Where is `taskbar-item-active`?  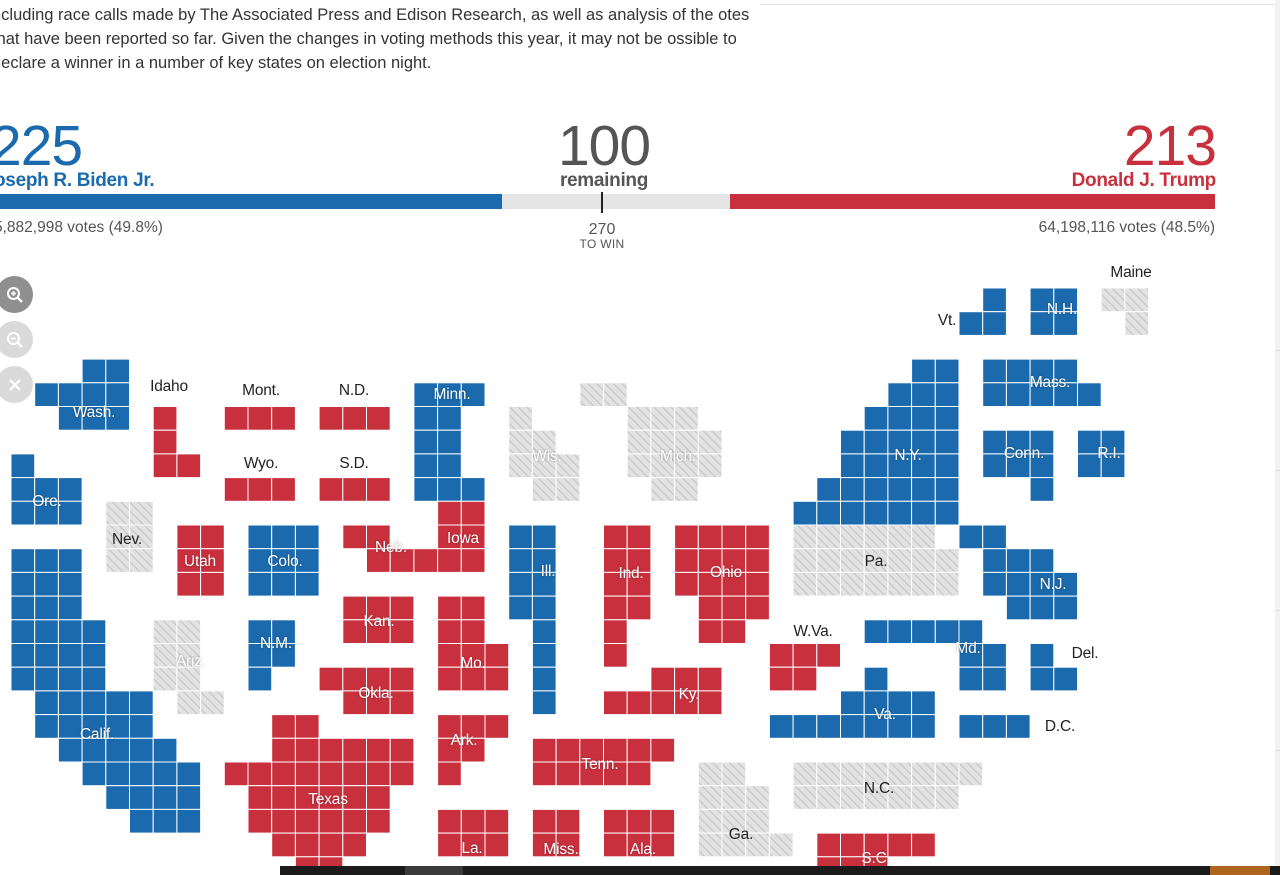 taskbar-item-active is located at coordinates (1240, 870).